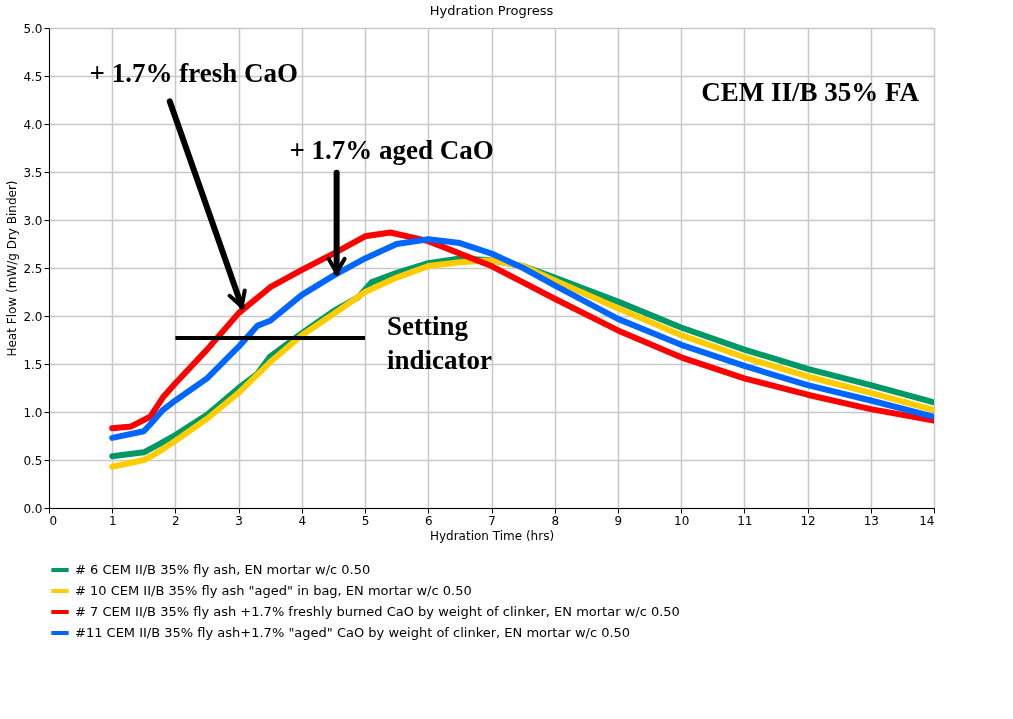 Image resolution: width=1013 pixels, height=719 pixels. What do you see at coordinates (33, 508) in the screenshot?
I see `y-tick-label: 0.0` at bounding box center [33, 508].